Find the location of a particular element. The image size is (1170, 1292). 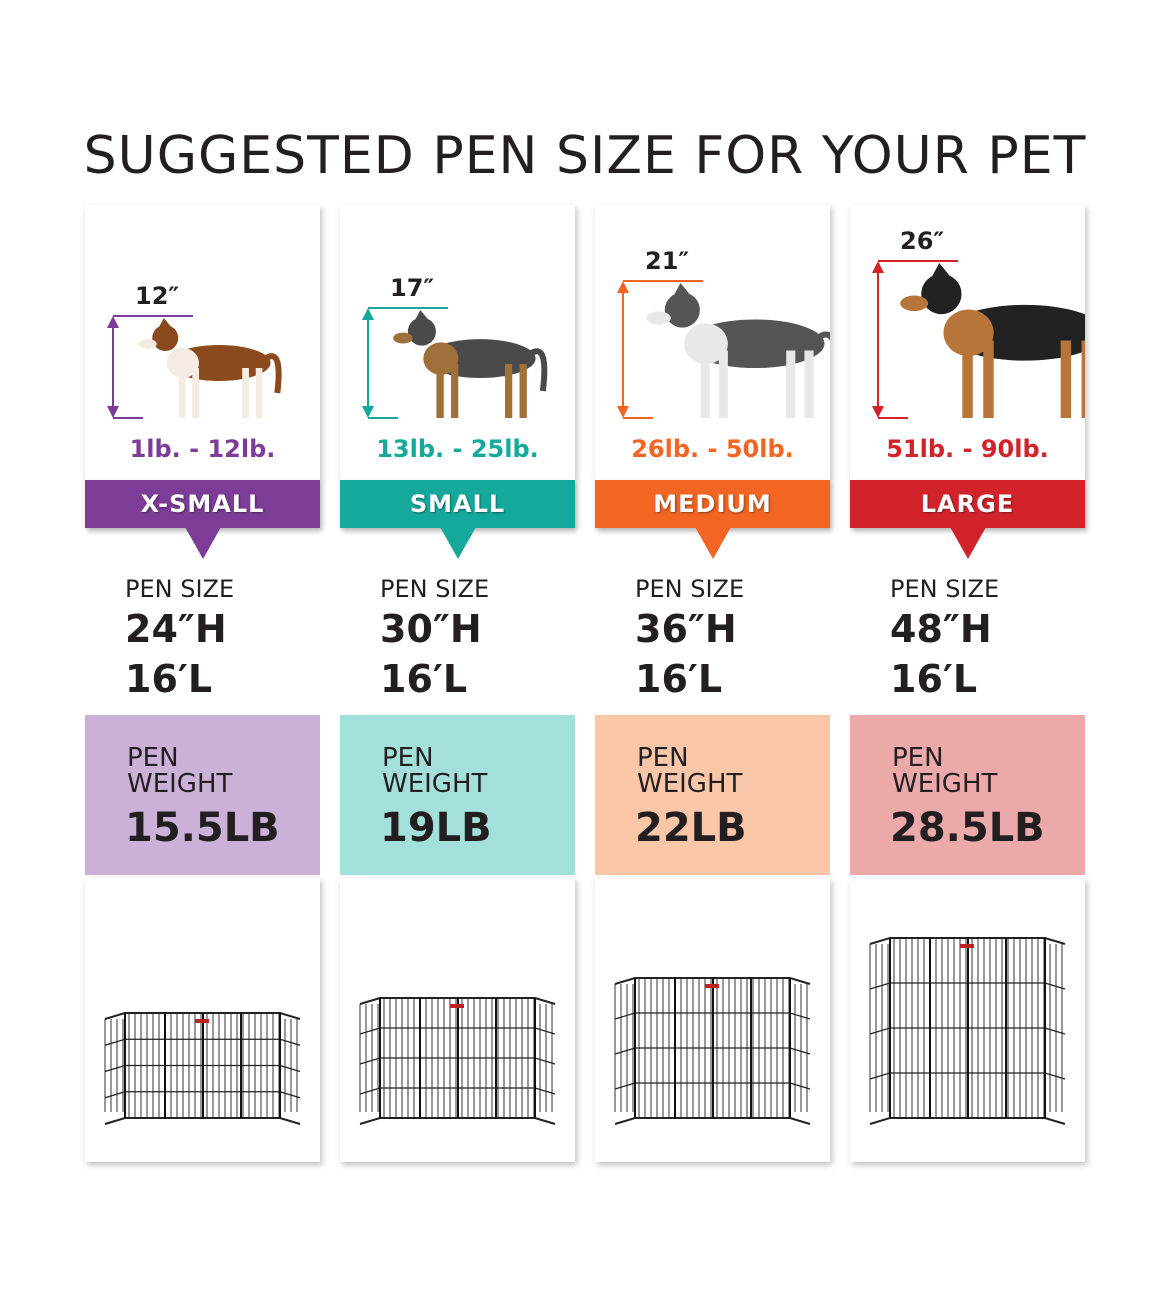

pen-size: PEN SIZE 30″H 16′L is located at coordinates (434, 639).